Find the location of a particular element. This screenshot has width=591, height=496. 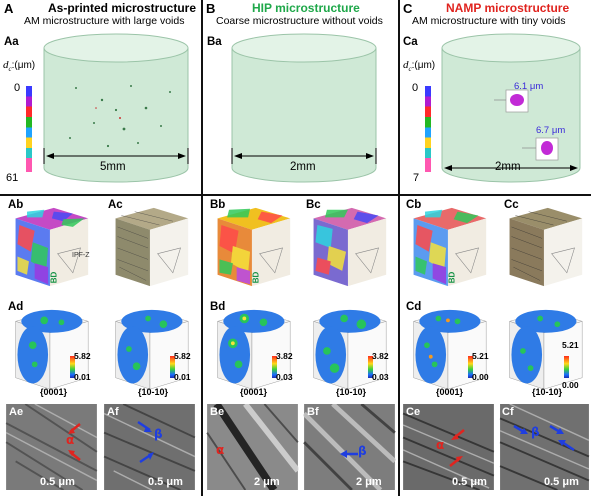

ebsd-cube-cb is located at coordinates (450, 247).